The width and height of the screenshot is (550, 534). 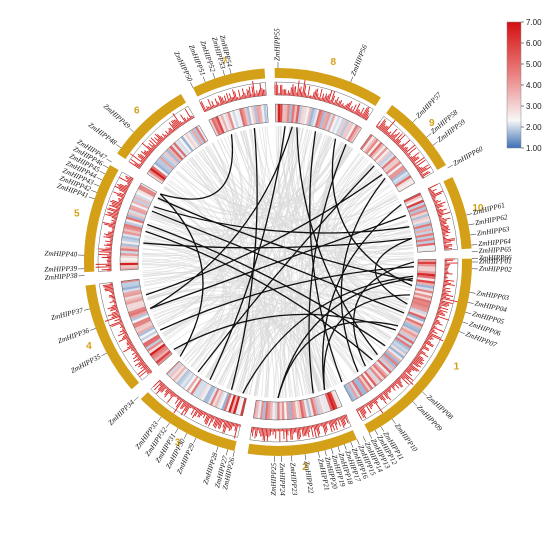 What do you see at coordinates (466, 156) in the screenshot?
I see `gene-label-zmhipp60: ZmHIPP60` at bounding box center [466, 156].